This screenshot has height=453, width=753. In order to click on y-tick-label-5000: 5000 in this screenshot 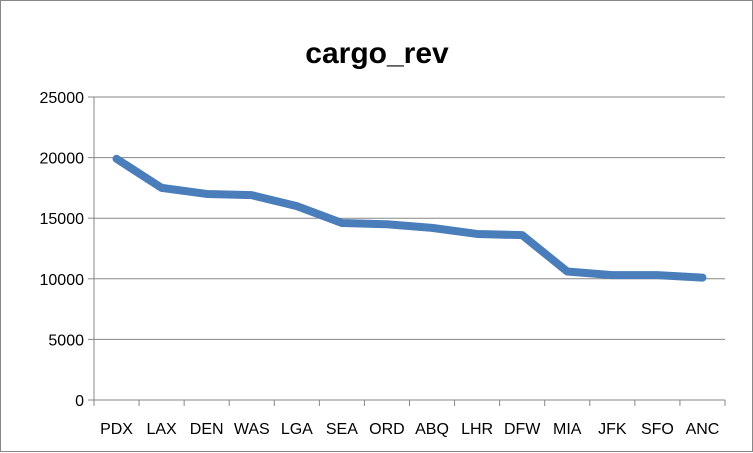, I will do `click(66, 340)`.